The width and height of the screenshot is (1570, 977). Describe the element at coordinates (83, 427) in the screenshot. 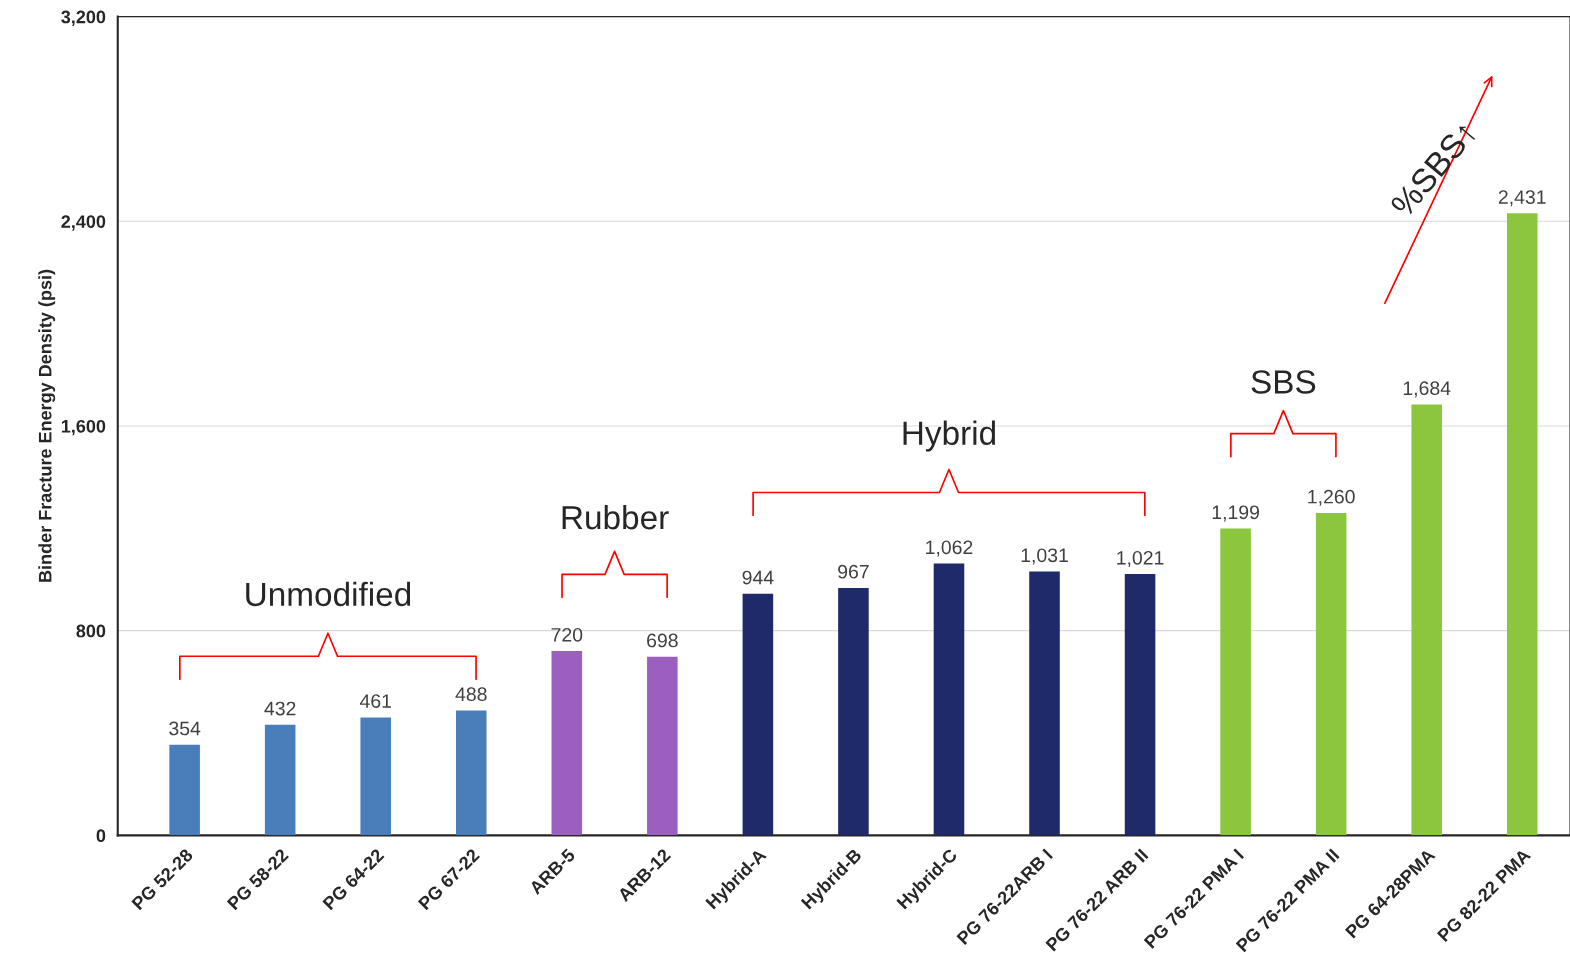

I see `y-tick-label: 1,600` at that location.